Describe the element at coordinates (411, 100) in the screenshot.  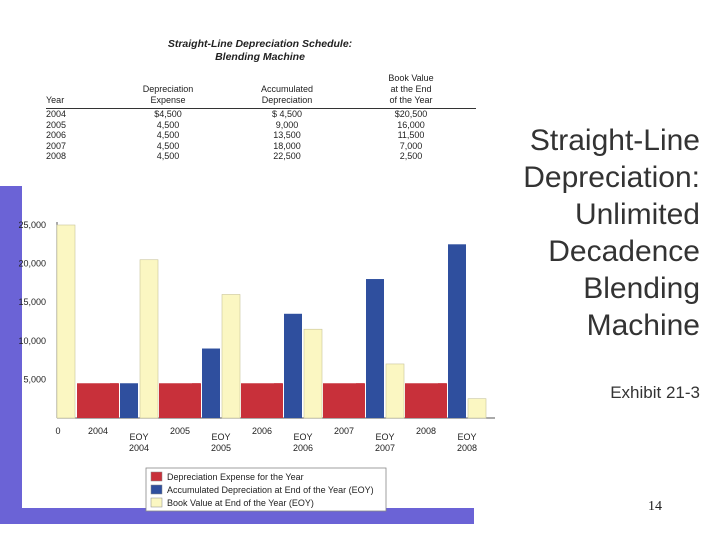
I see `header-bv-line3: of the Year` at that location.